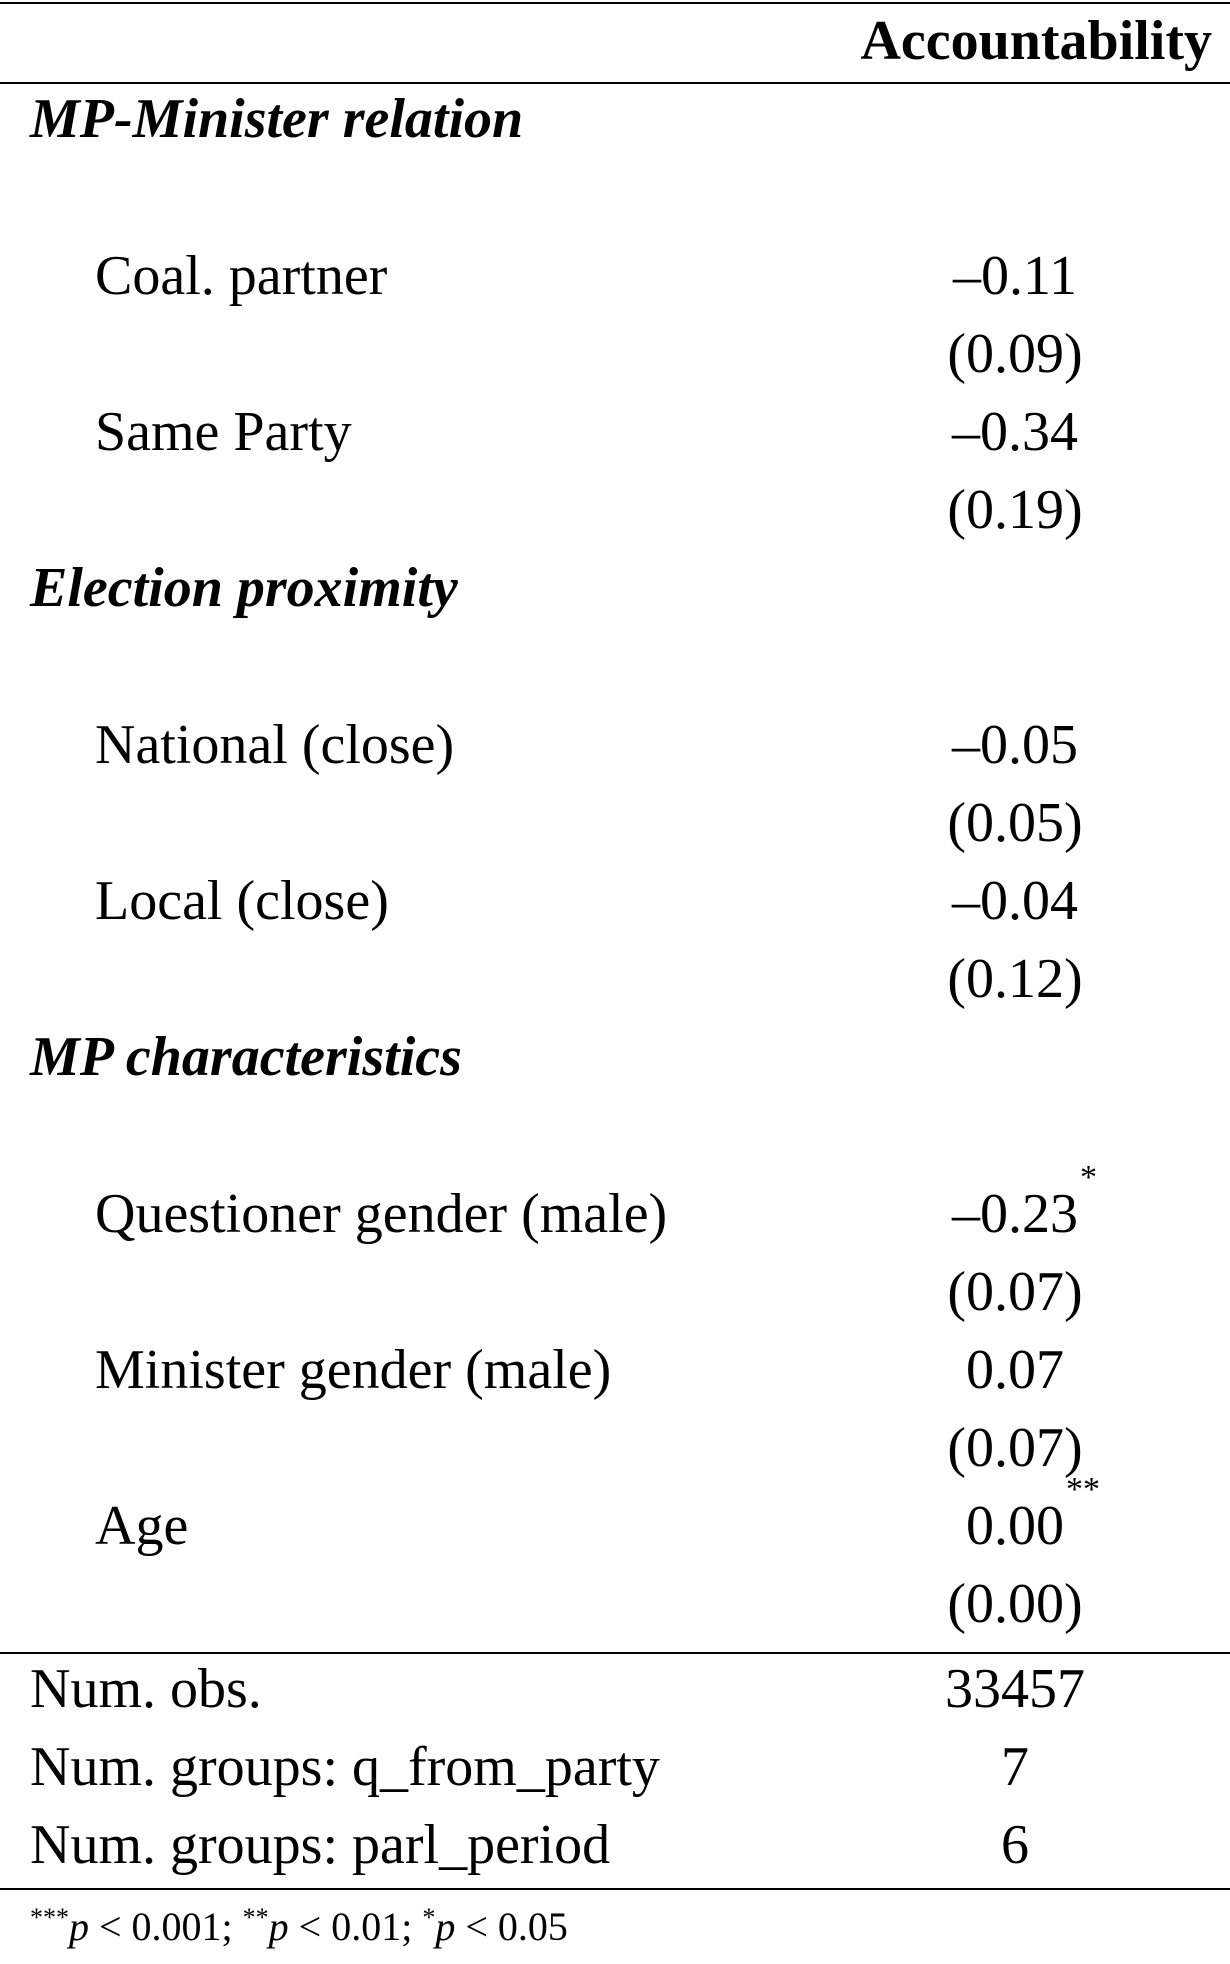 This screenshot has width=1230, height=1964. I want to click on standard-error: (0.00), so click(1015, 1604).